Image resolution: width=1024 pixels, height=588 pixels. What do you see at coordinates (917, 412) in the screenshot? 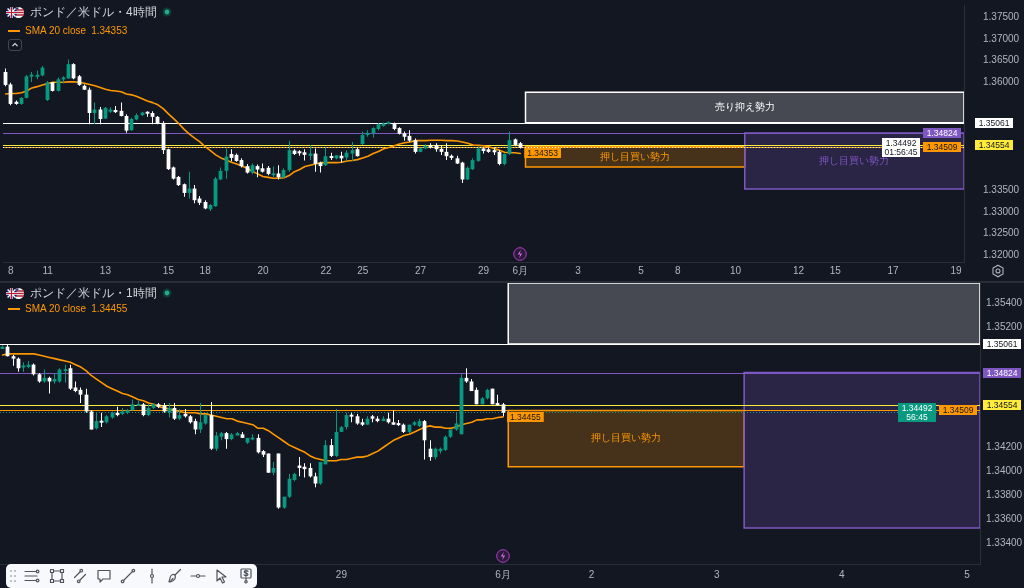
I see `ref-line-label: 1.34492 56:45` at bounding box center [917, 412].